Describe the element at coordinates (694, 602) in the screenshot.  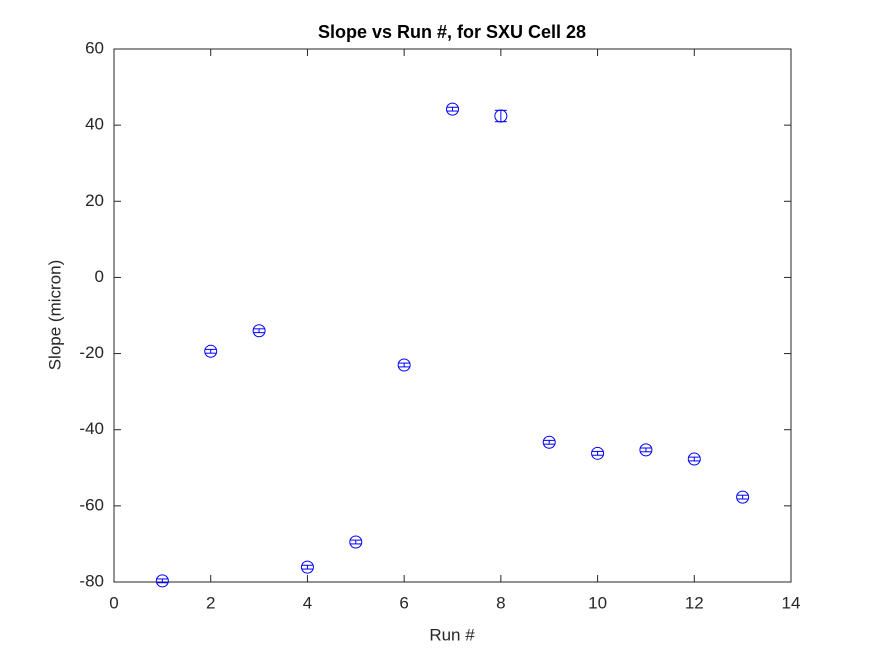
I see `x-tick-label: 12` at that location.